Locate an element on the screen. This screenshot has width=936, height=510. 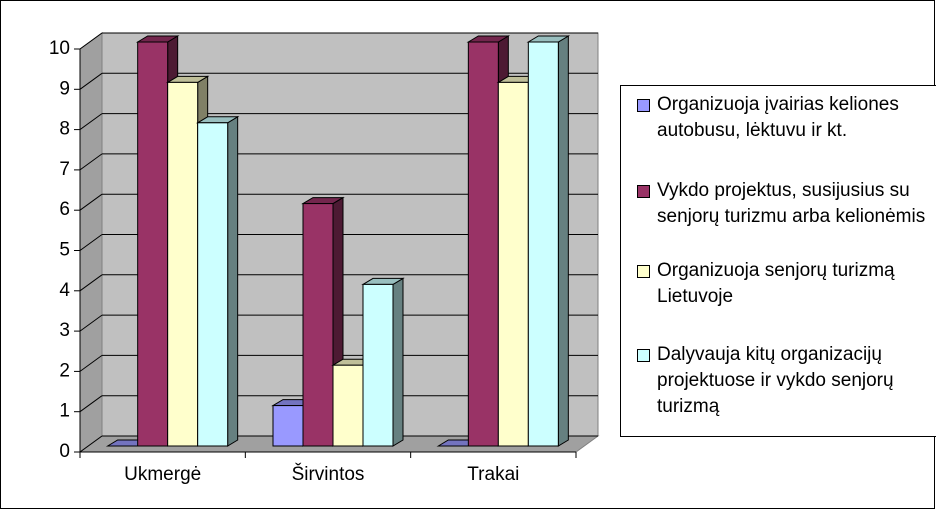
y-tick-label: 9 is located at coordinates (64, 88).